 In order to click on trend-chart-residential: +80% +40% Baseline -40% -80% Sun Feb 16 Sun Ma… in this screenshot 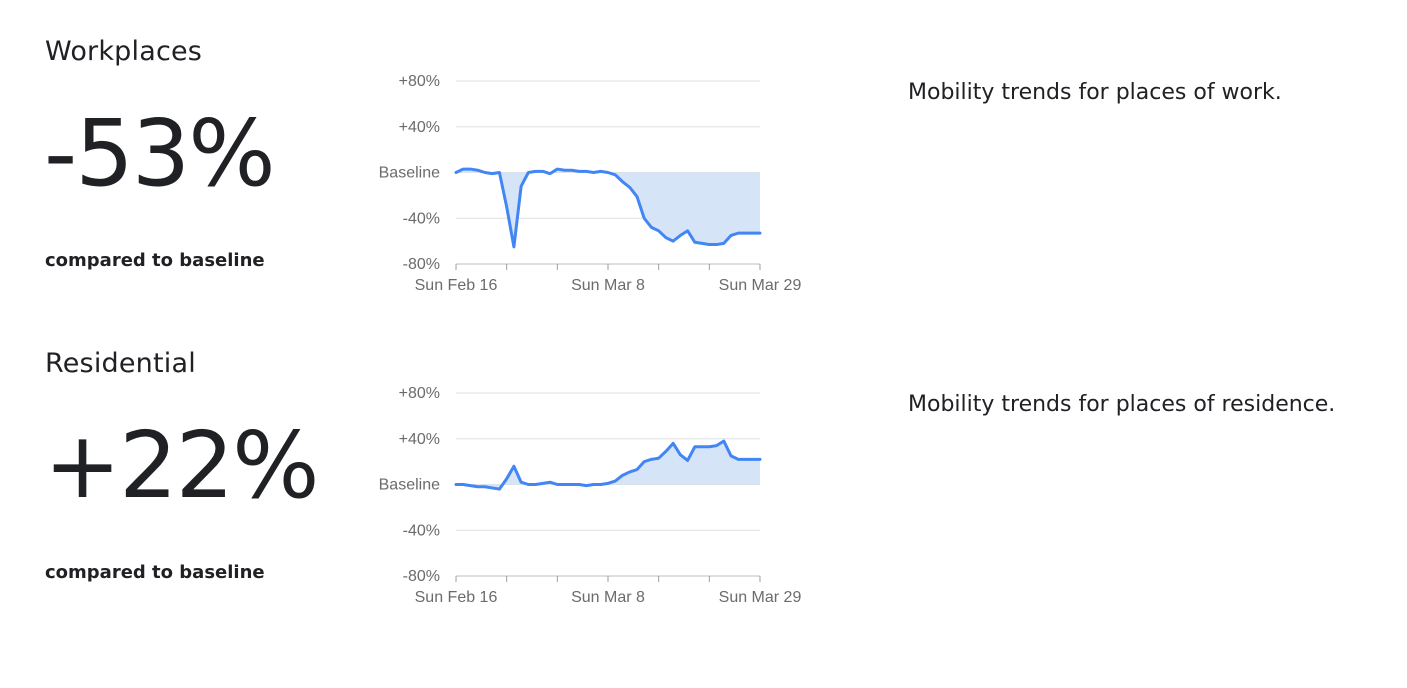, I will do `click(590, 495)`.